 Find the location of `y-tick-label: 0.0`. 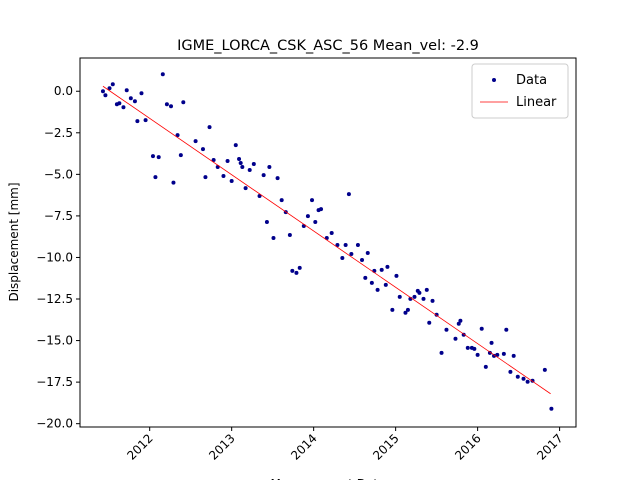

y-tick-label: 0.0 is located at coordinates (63, 91).